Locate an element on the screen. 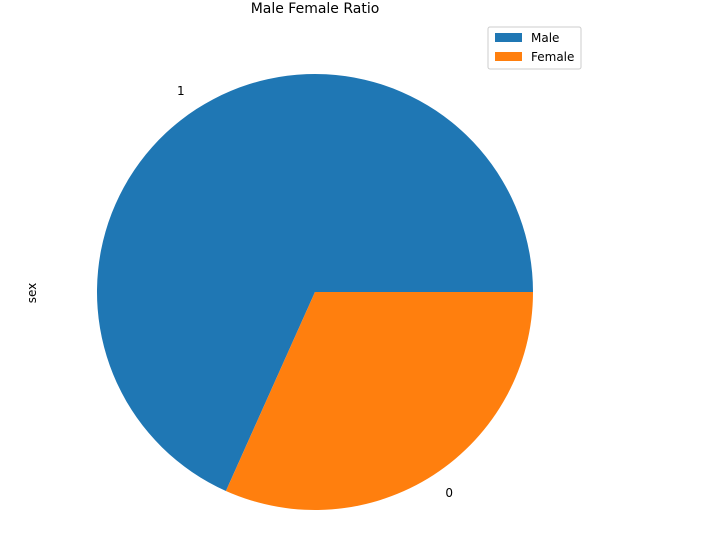  legend-label-male: Male is located at coordinates (545, 38).